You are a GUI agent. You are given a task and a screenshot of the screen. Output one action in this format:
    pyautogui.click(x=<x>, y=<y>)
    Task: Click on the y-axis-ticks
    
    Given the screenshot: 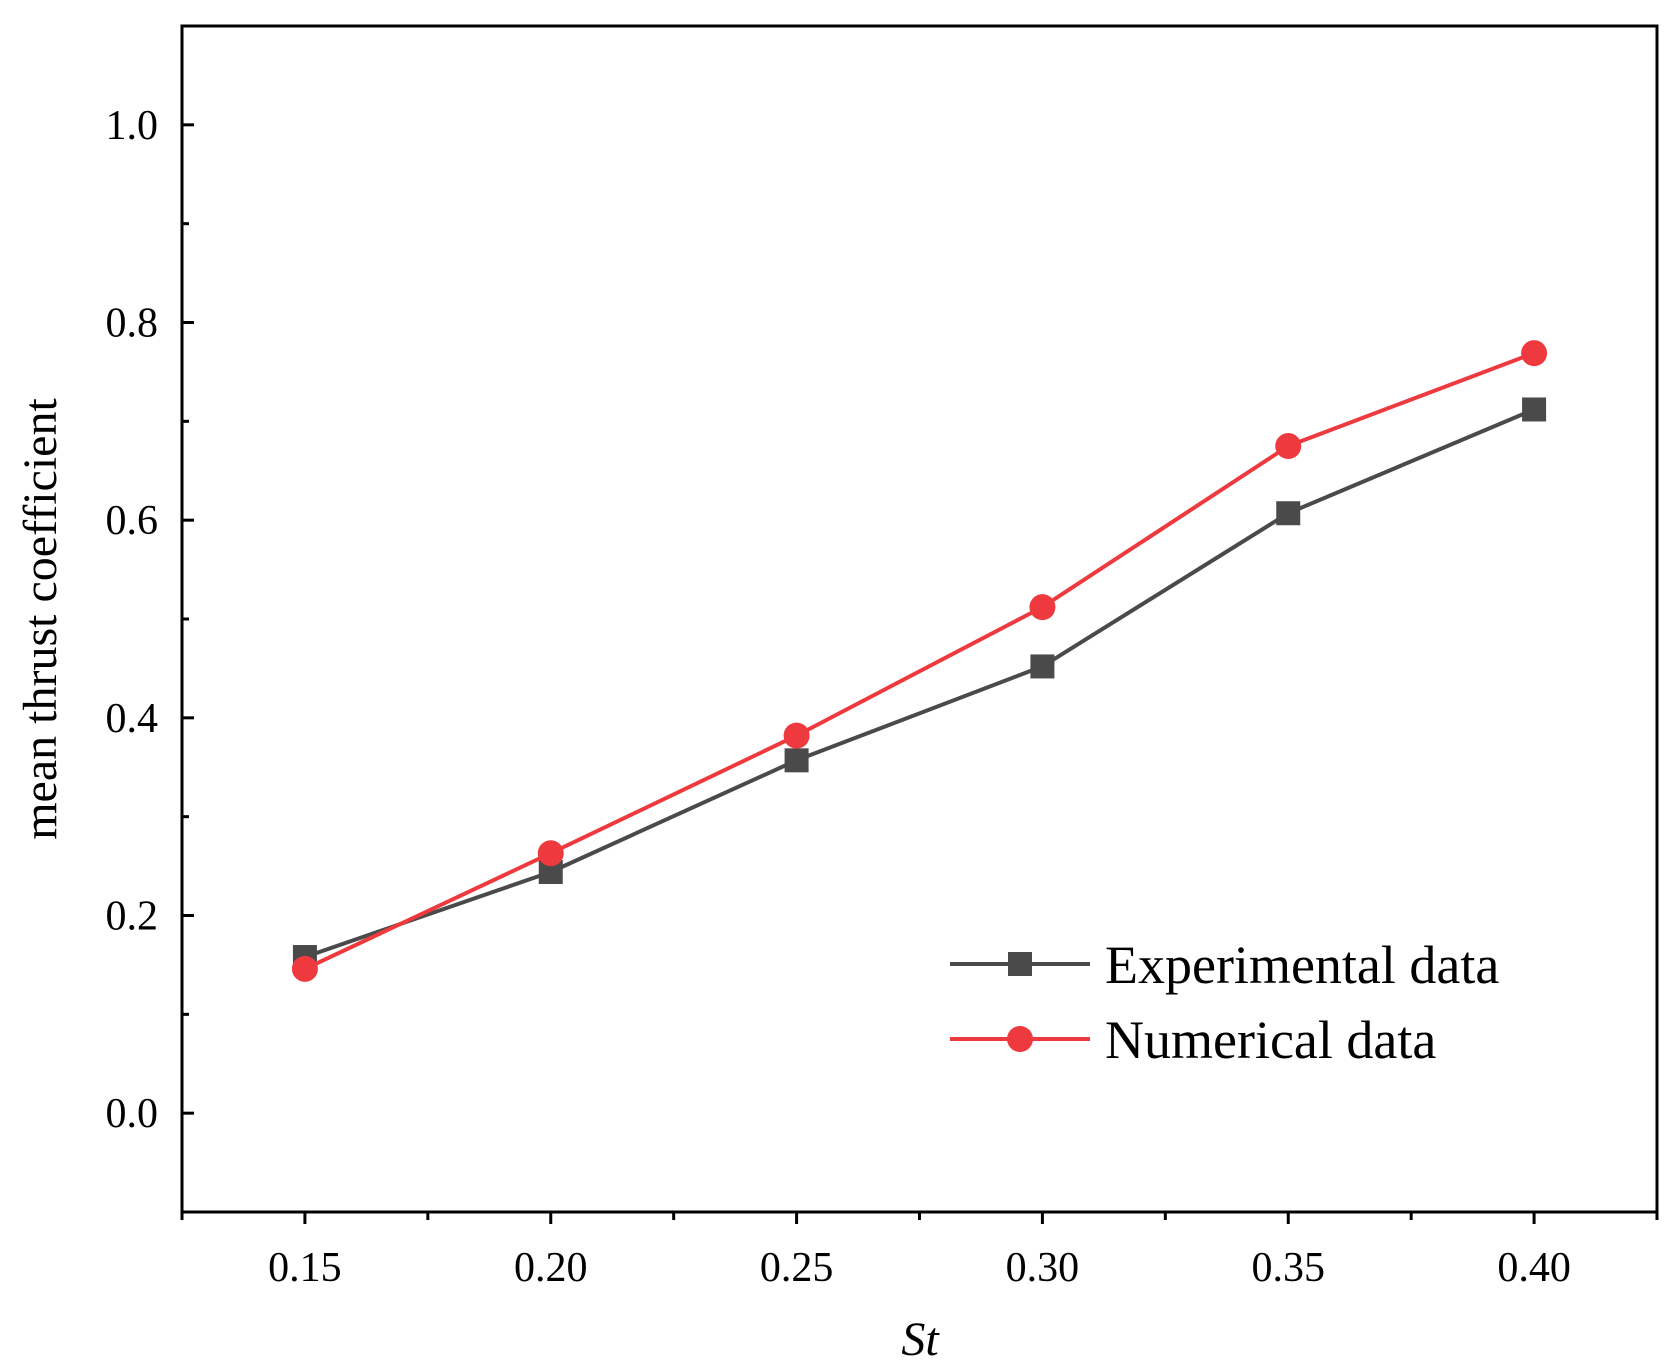 What is the action you would take?
    pyautogui.click(x=188, y=619)
    